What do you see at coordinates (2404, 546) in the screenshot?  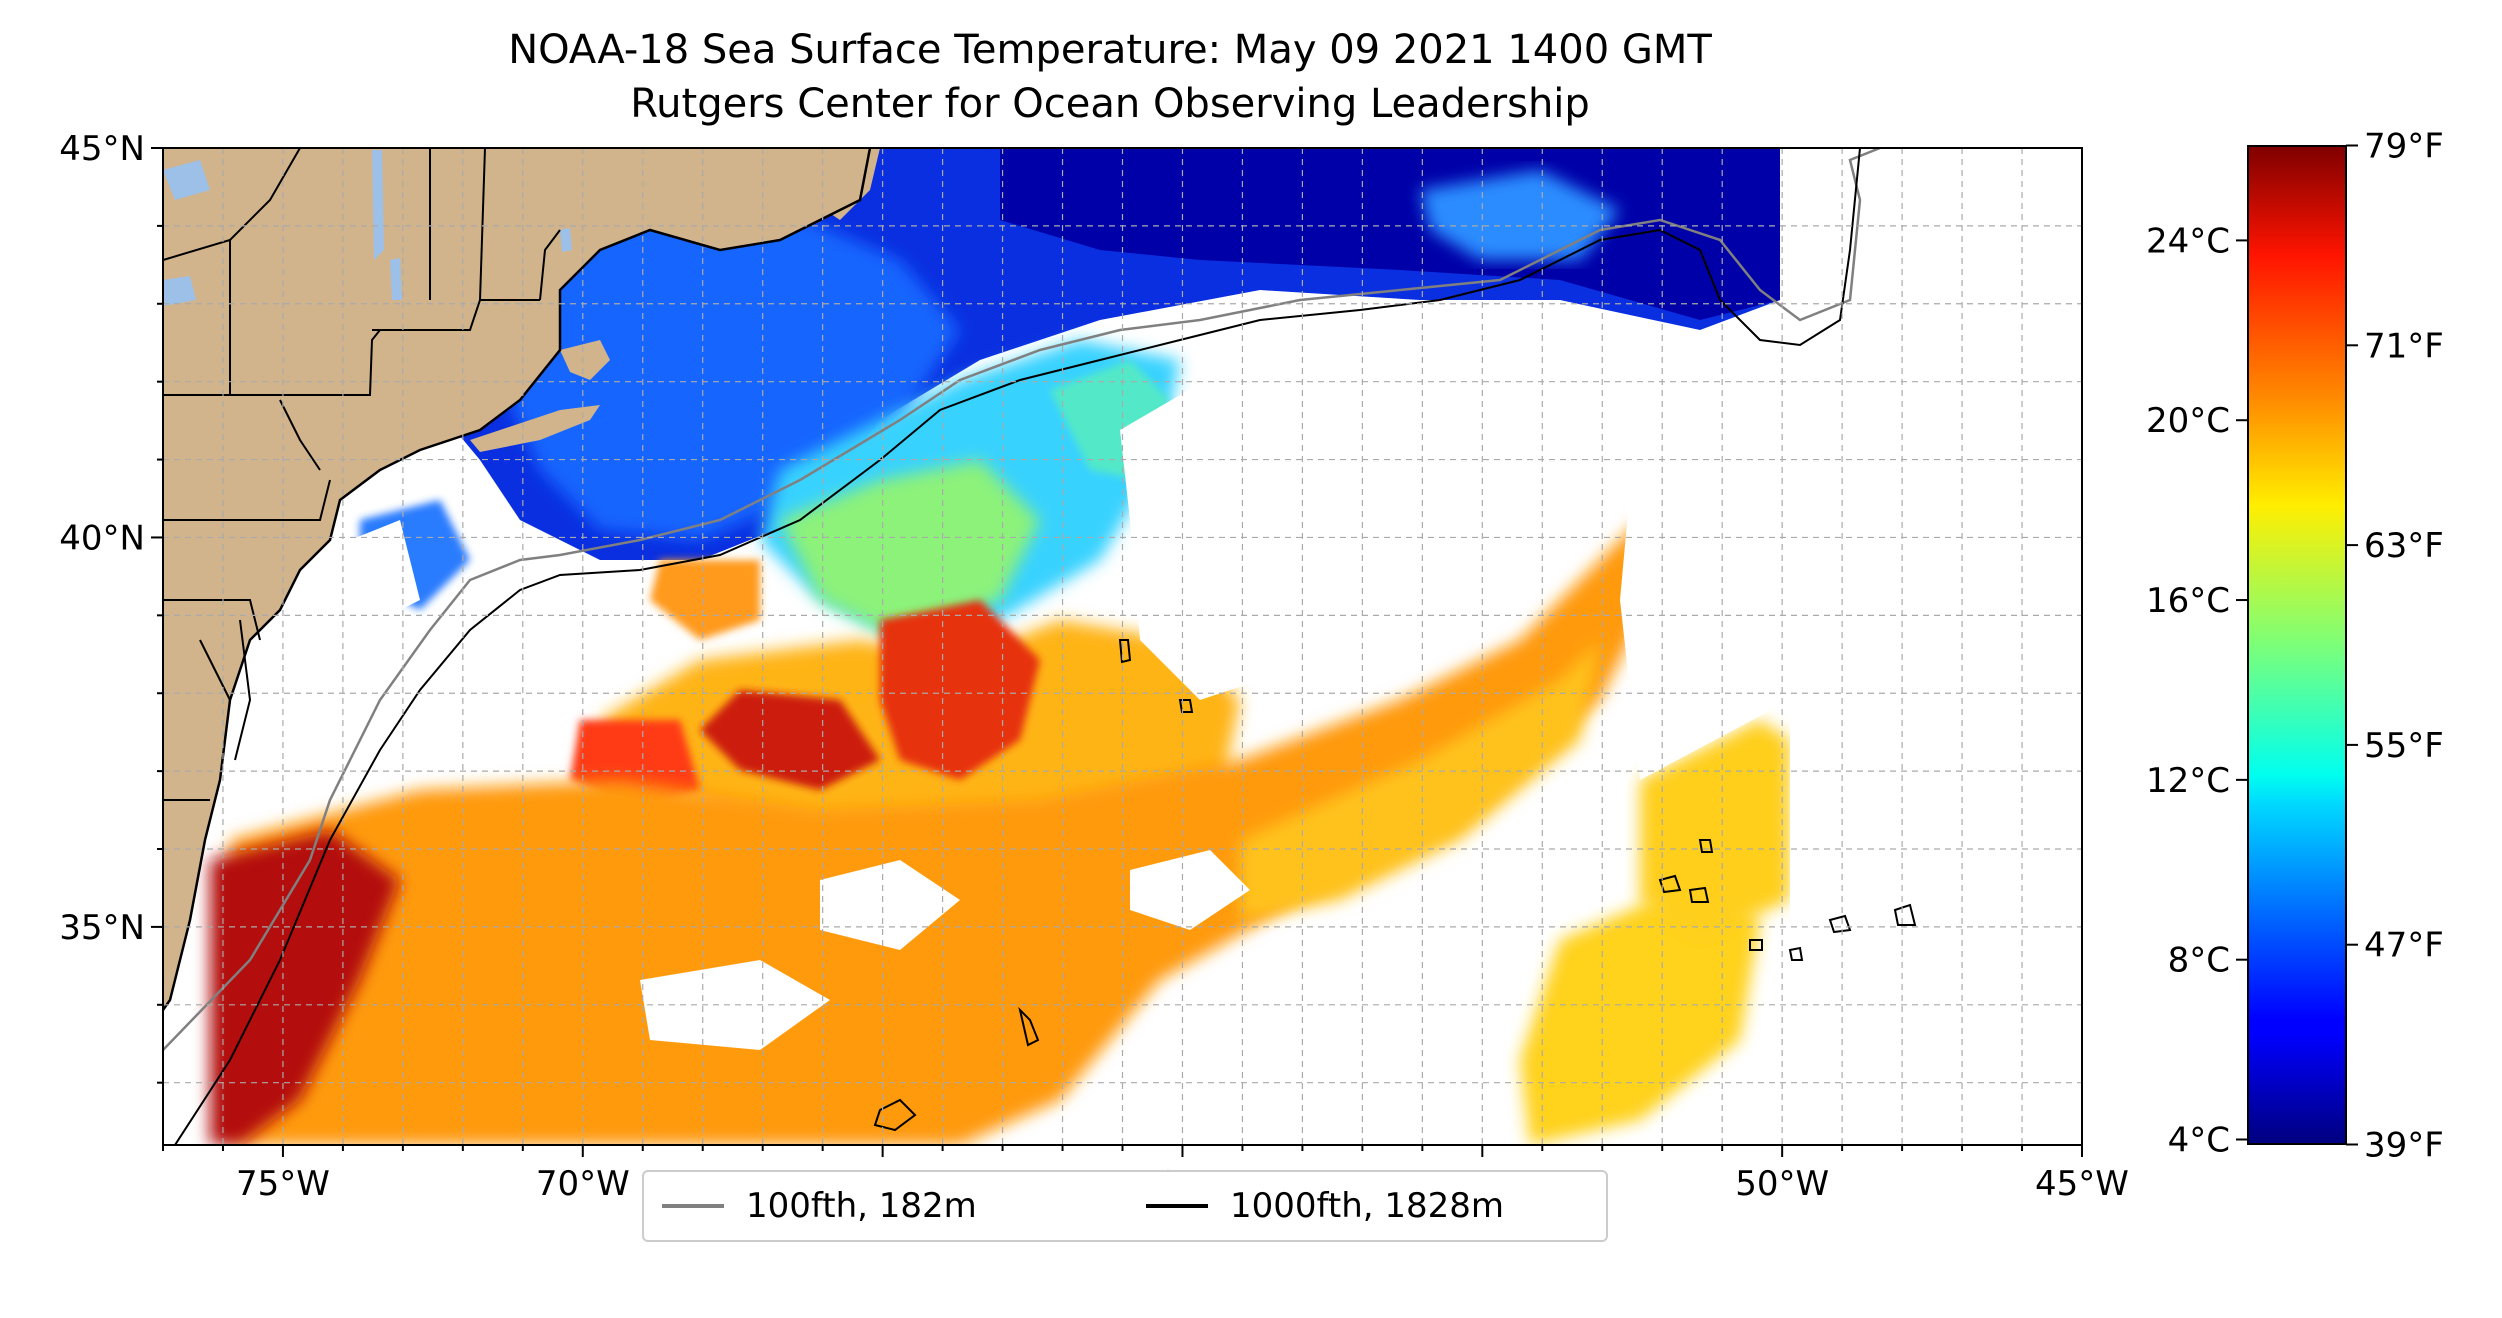 I see `colorbar-f-label: 63°F` at bounding box center [2404, 546].